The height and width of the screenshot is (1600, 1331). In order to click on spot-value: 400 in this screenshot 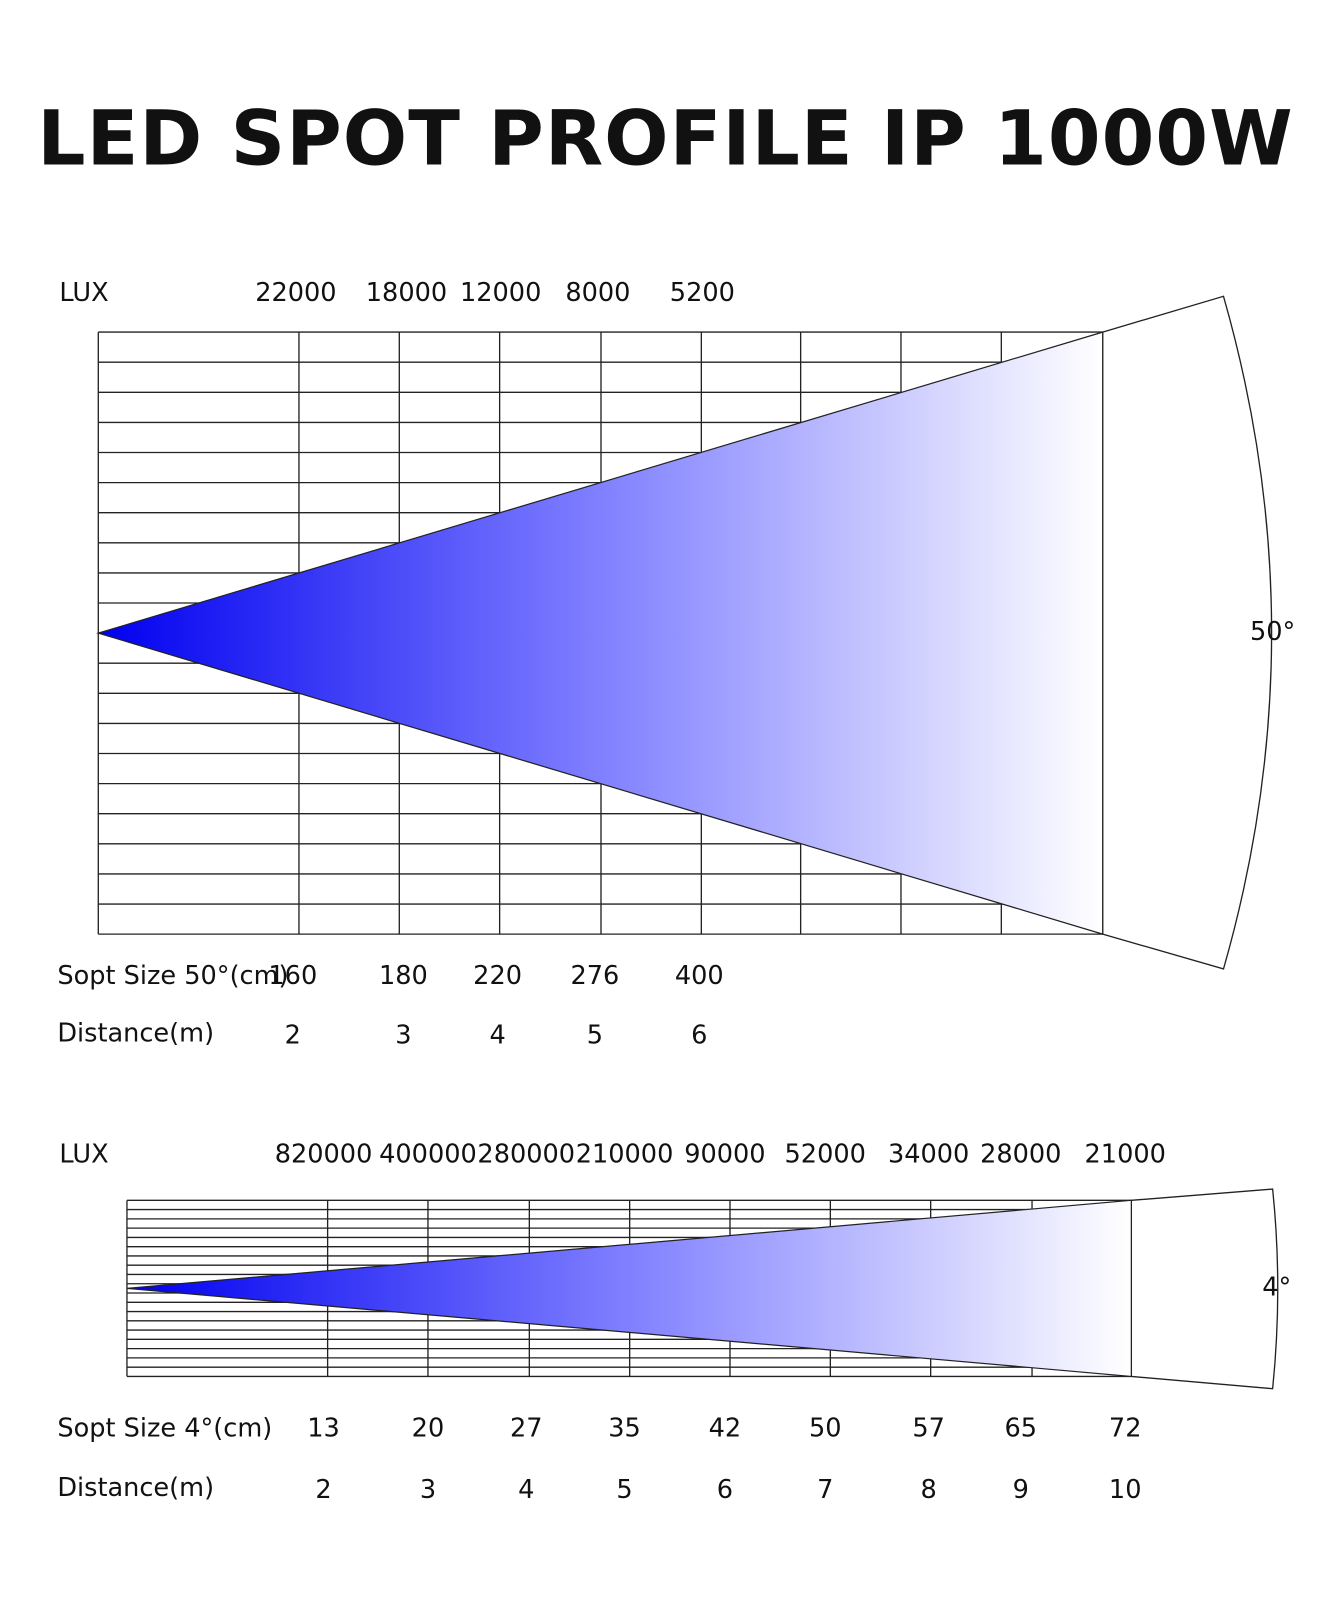, I will do `click(699, 976)`.